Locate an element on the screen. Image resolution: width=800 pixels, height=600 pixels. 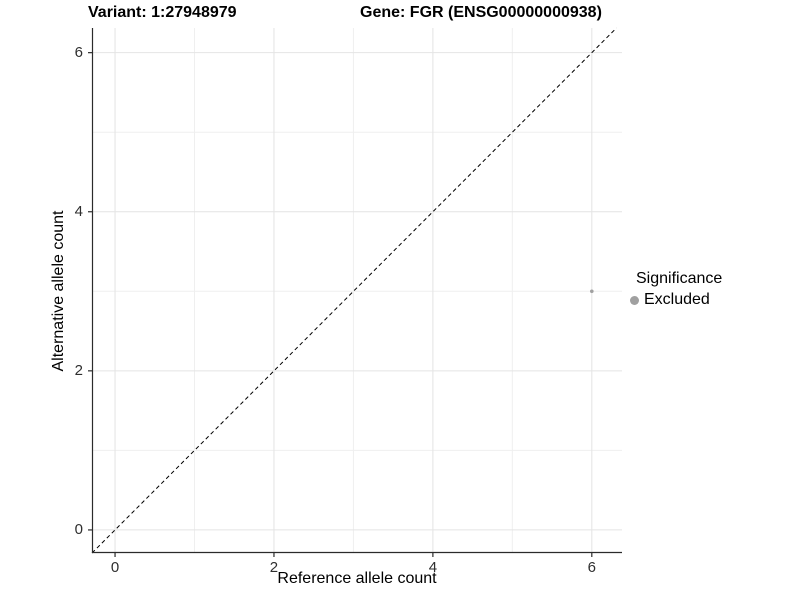
y-tick-label: 4 is located at coordinates (78, 211).